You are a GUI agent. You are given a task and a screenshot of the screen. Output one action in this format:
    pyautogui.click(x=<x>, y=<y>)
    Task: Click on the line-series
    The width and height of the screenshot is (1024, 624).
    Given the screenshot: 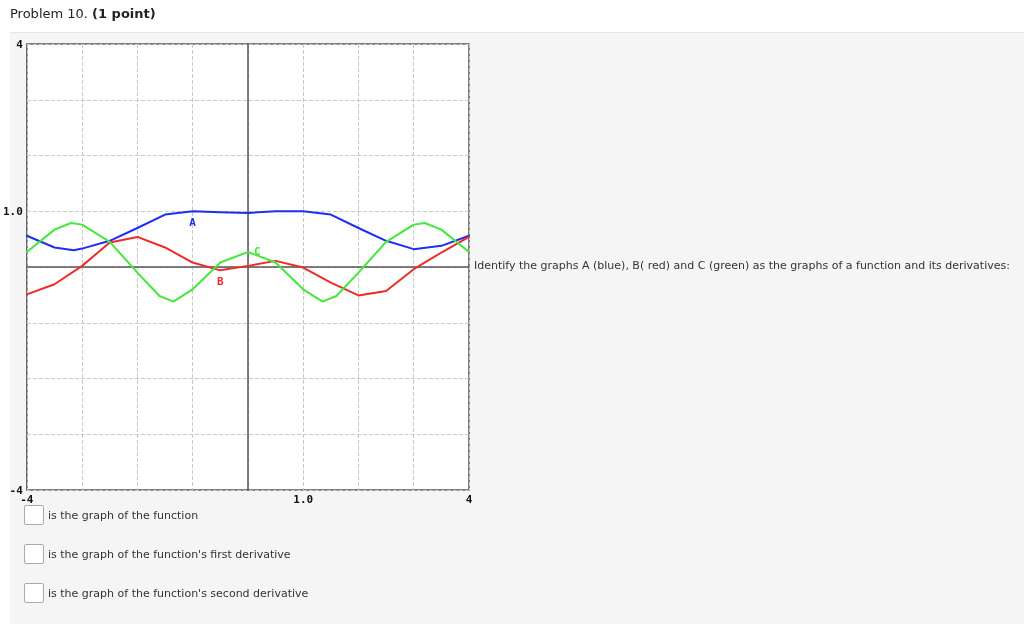 What is the action you would take?
    pyautogui.click(x=247, y=266)
    